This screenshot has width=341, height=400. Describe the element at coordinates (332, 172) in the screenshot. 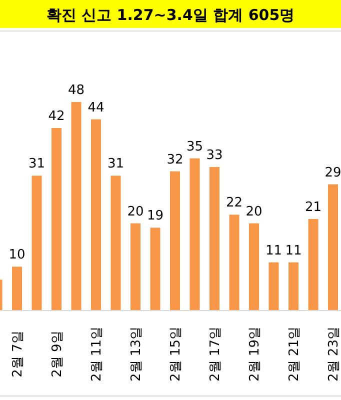

I see `data-label: 29` at that location.